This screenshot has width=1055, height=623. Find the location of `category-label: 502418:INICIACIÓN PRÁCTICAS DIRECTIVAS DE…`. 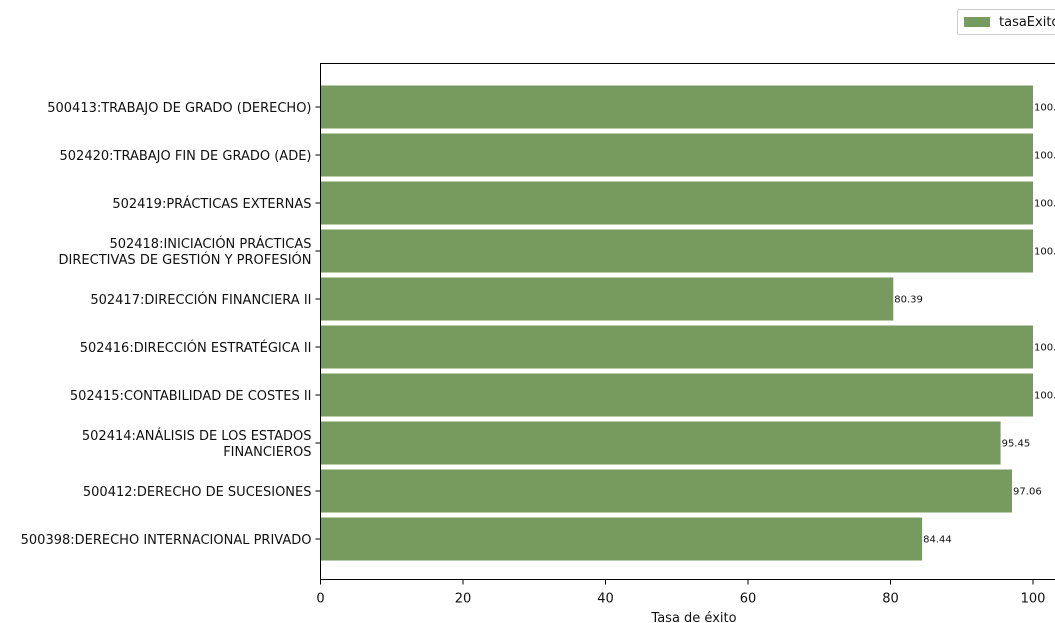

category-label: 502418:INICIACIÓN PRÁCTICAS DIRECTIVAS DE… is located at coordinates (185, 252).